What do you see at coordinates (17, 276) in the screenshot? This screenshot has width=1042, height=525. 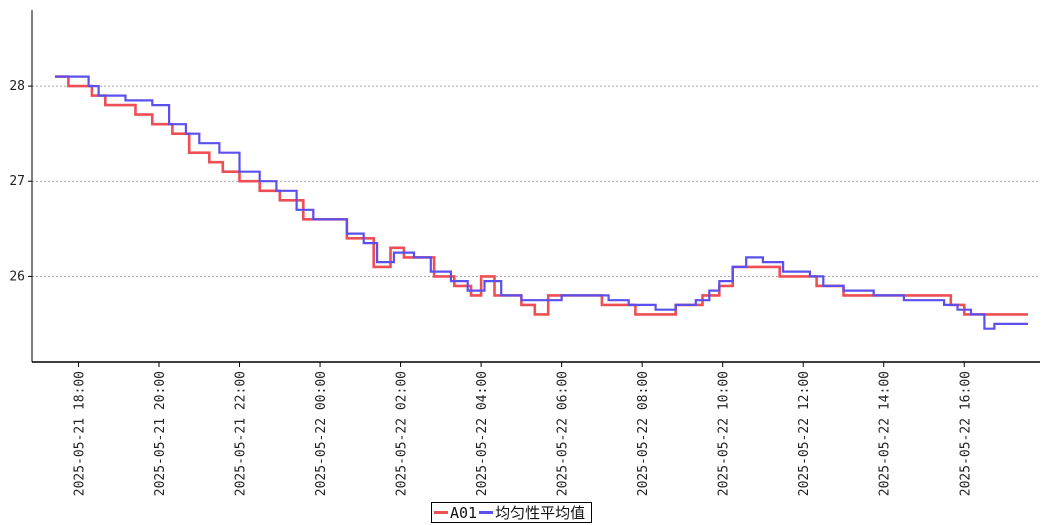 I see `y-tick-label: 26` at bounding box center [17, 276].